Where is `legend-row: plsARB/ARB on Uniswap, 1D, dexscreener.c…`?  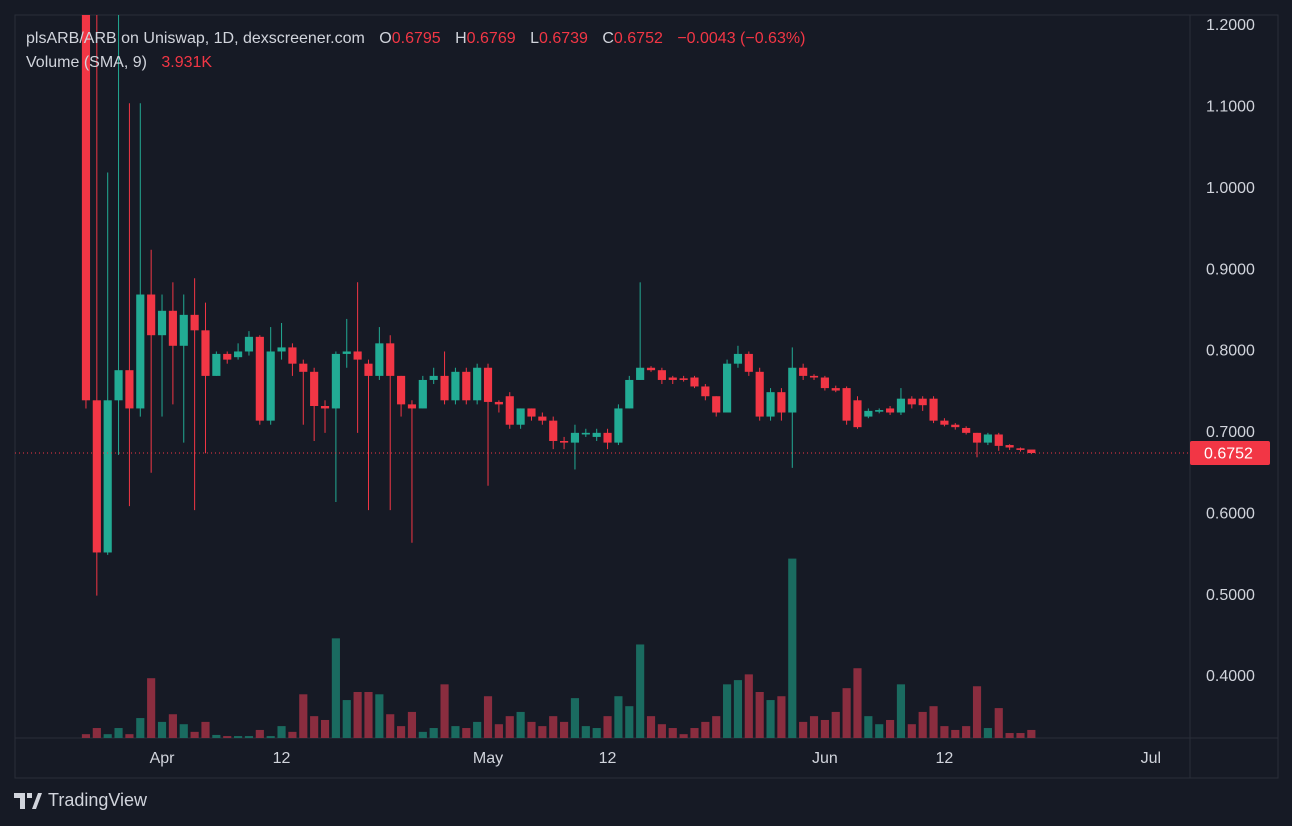
legend-row: plsARB/ARB on Uniswap, 1D, dexscreener.c… is located at coordinates (415, 39).